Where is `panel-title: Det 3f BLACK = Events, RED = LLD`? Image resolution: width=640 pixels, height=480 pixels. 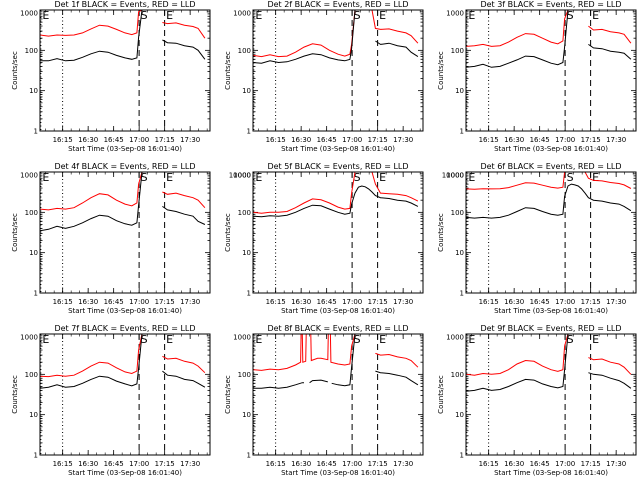
panel-title: Det 3f BLACK = Events, RED = LLD is located at coordinates (550, 4).